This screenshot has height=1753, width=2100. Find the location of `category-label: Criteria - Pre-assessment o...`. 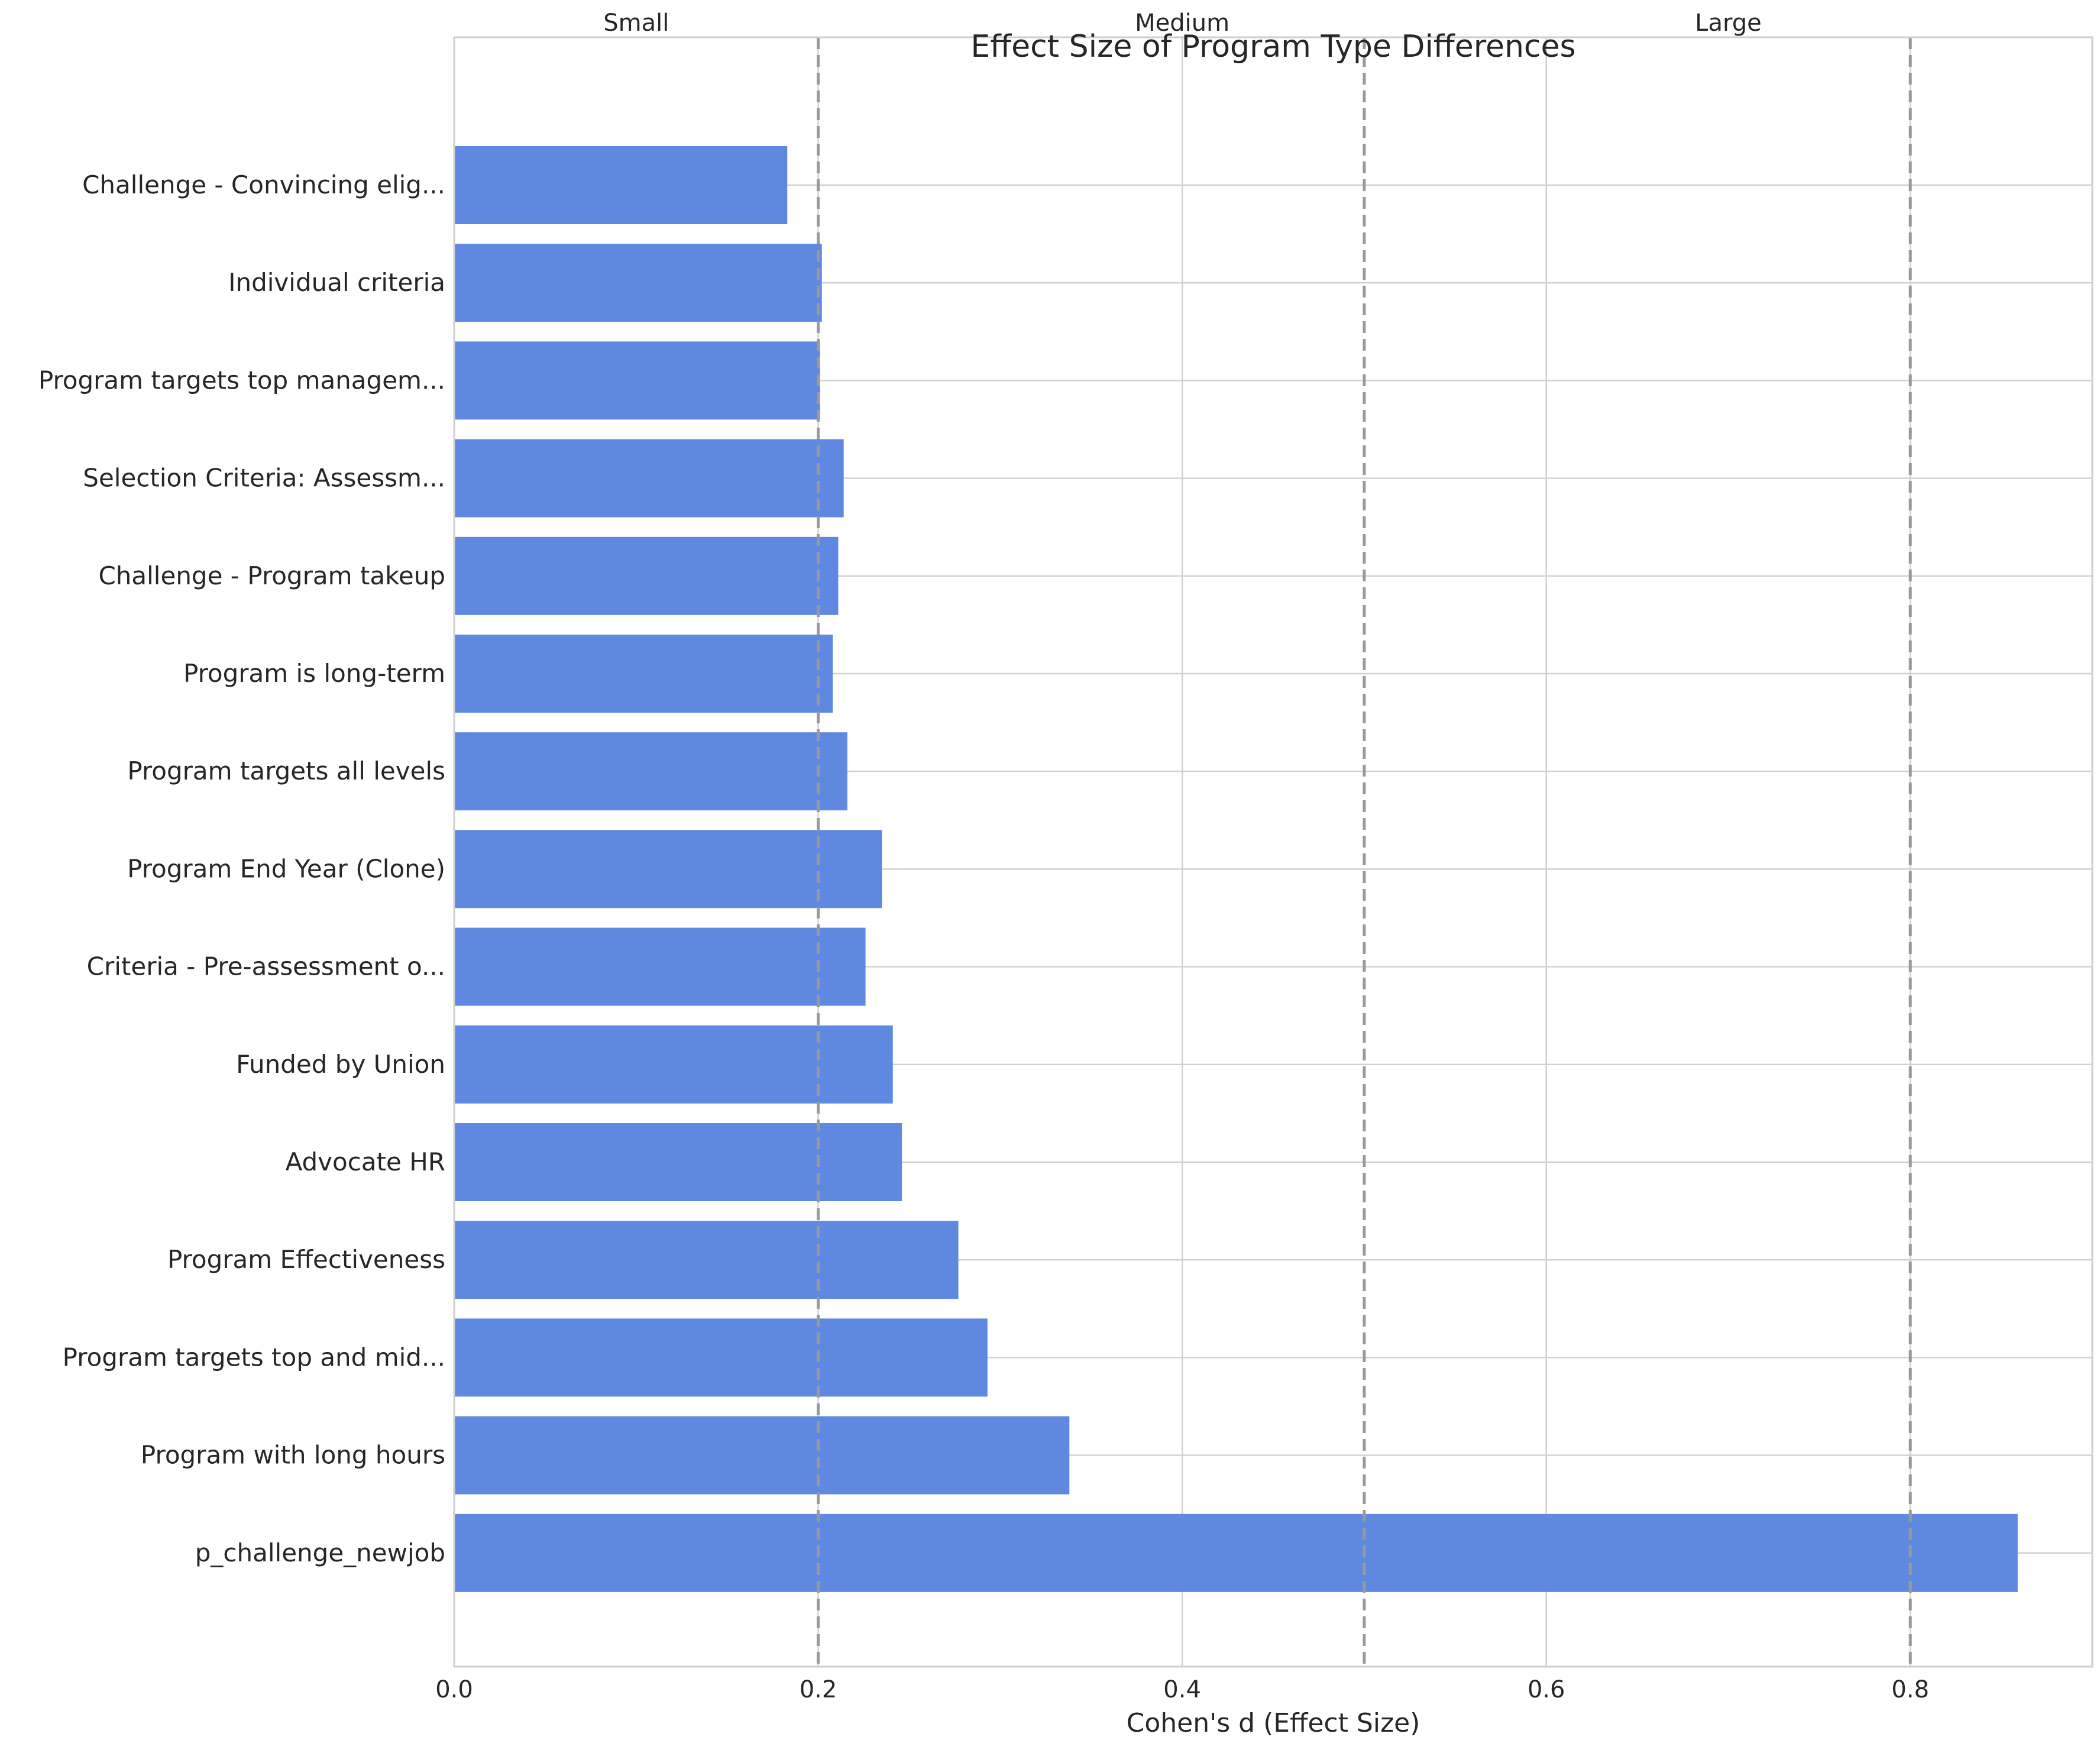

category-label: Criteria - Pre-assessment o... is located at coordinates (266, 966).